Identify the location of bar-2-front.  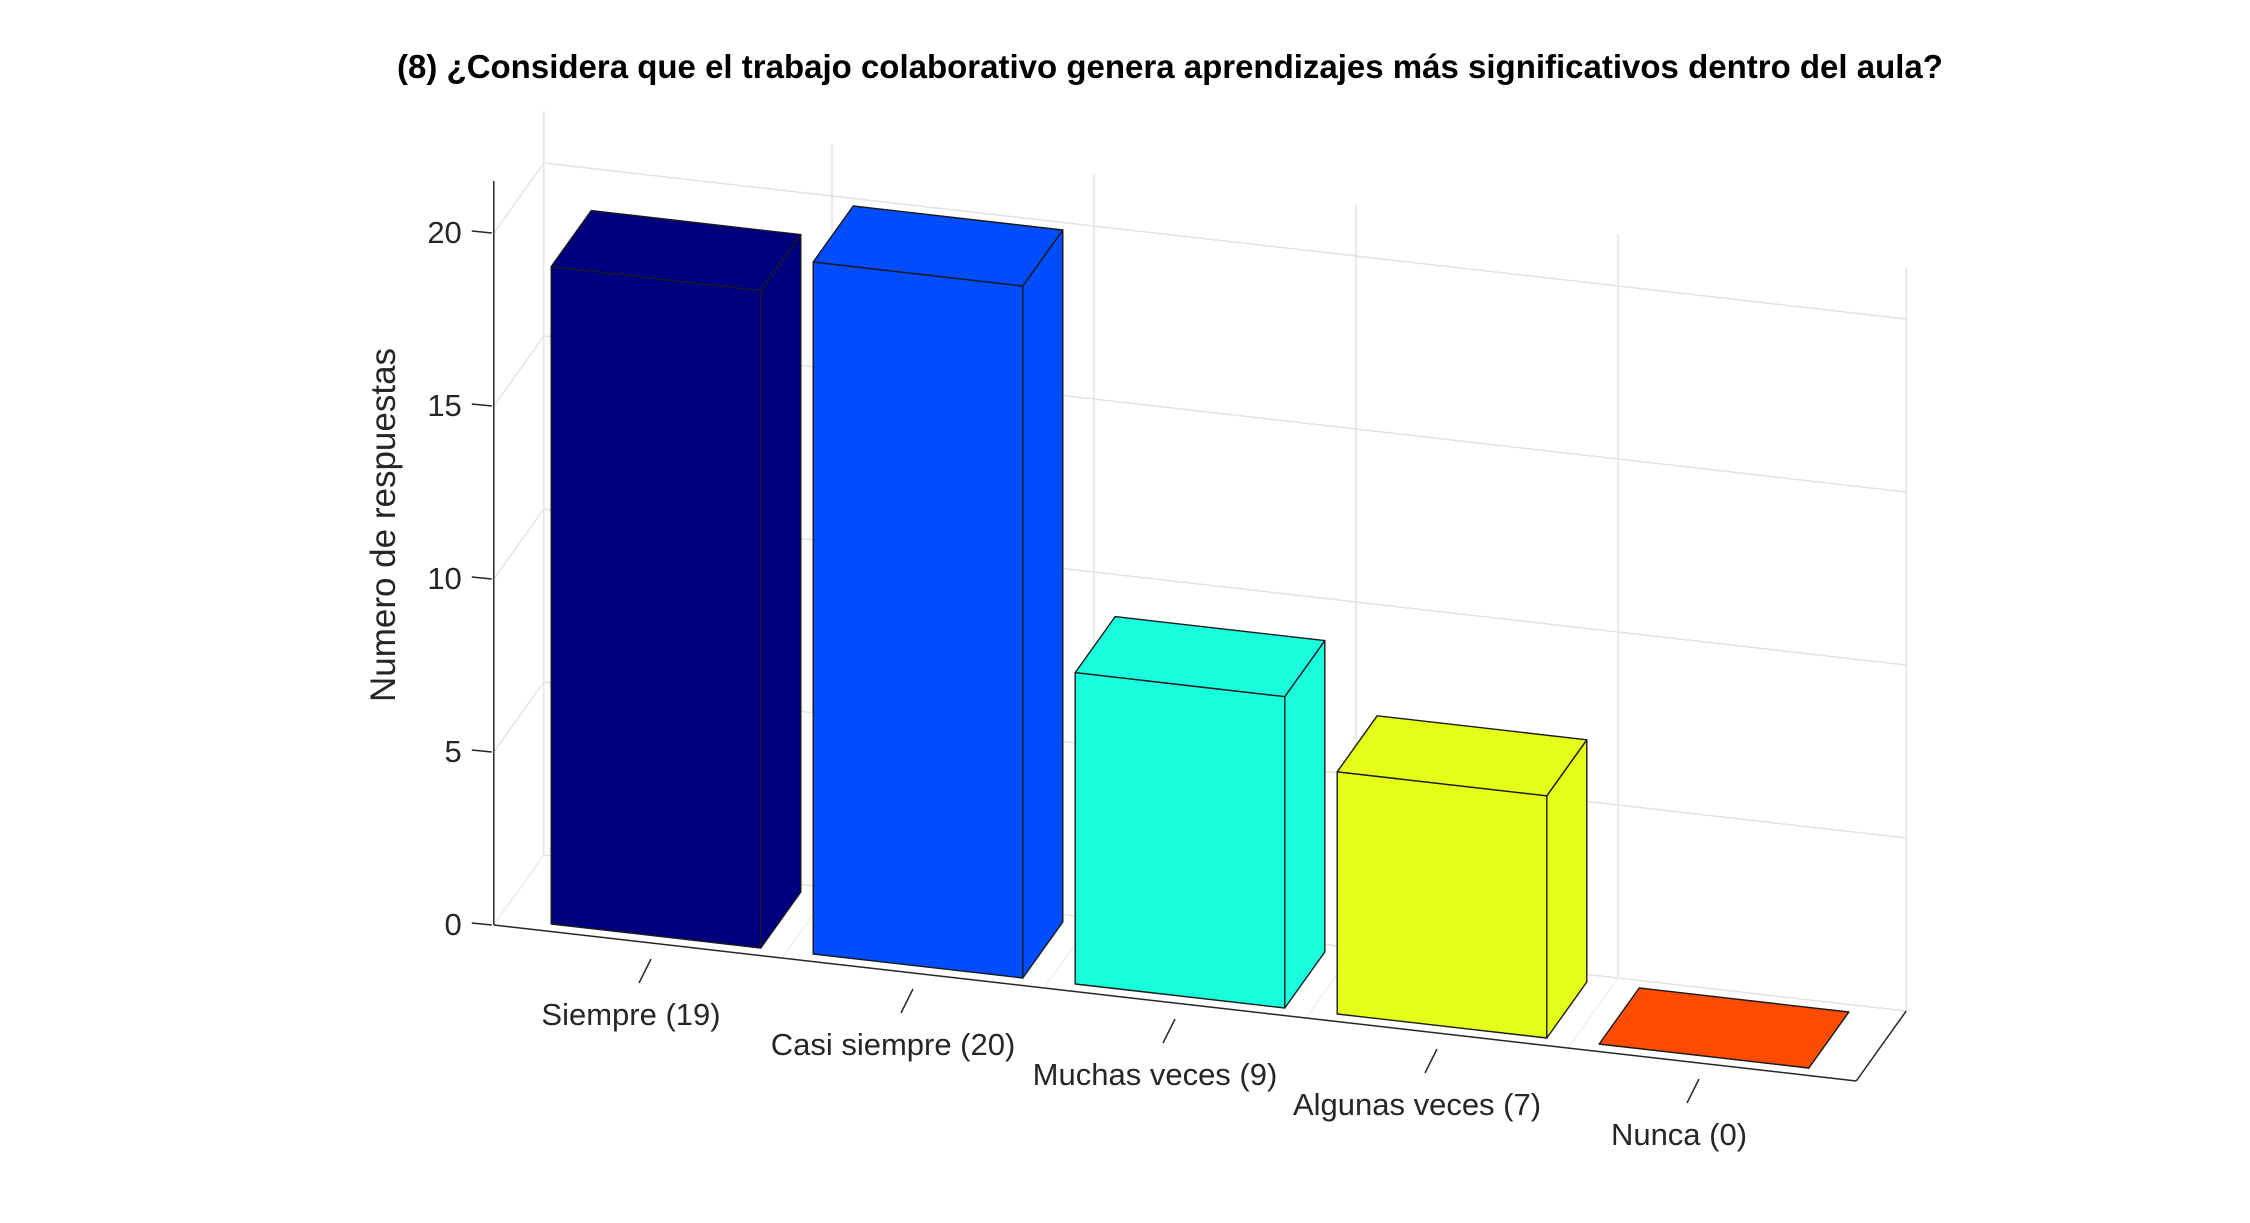
(1180, 840).